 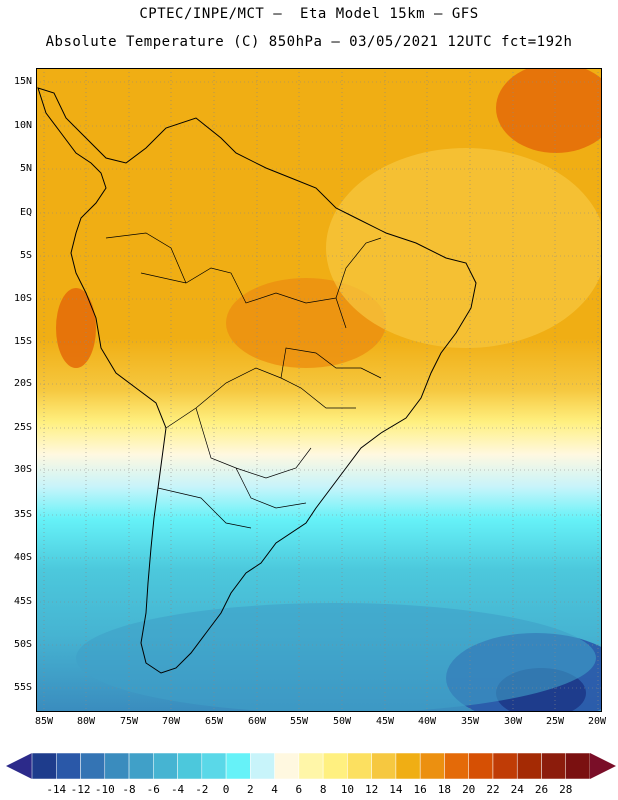 I want to click on lon-label: 85W, so click(x=44, y=721).